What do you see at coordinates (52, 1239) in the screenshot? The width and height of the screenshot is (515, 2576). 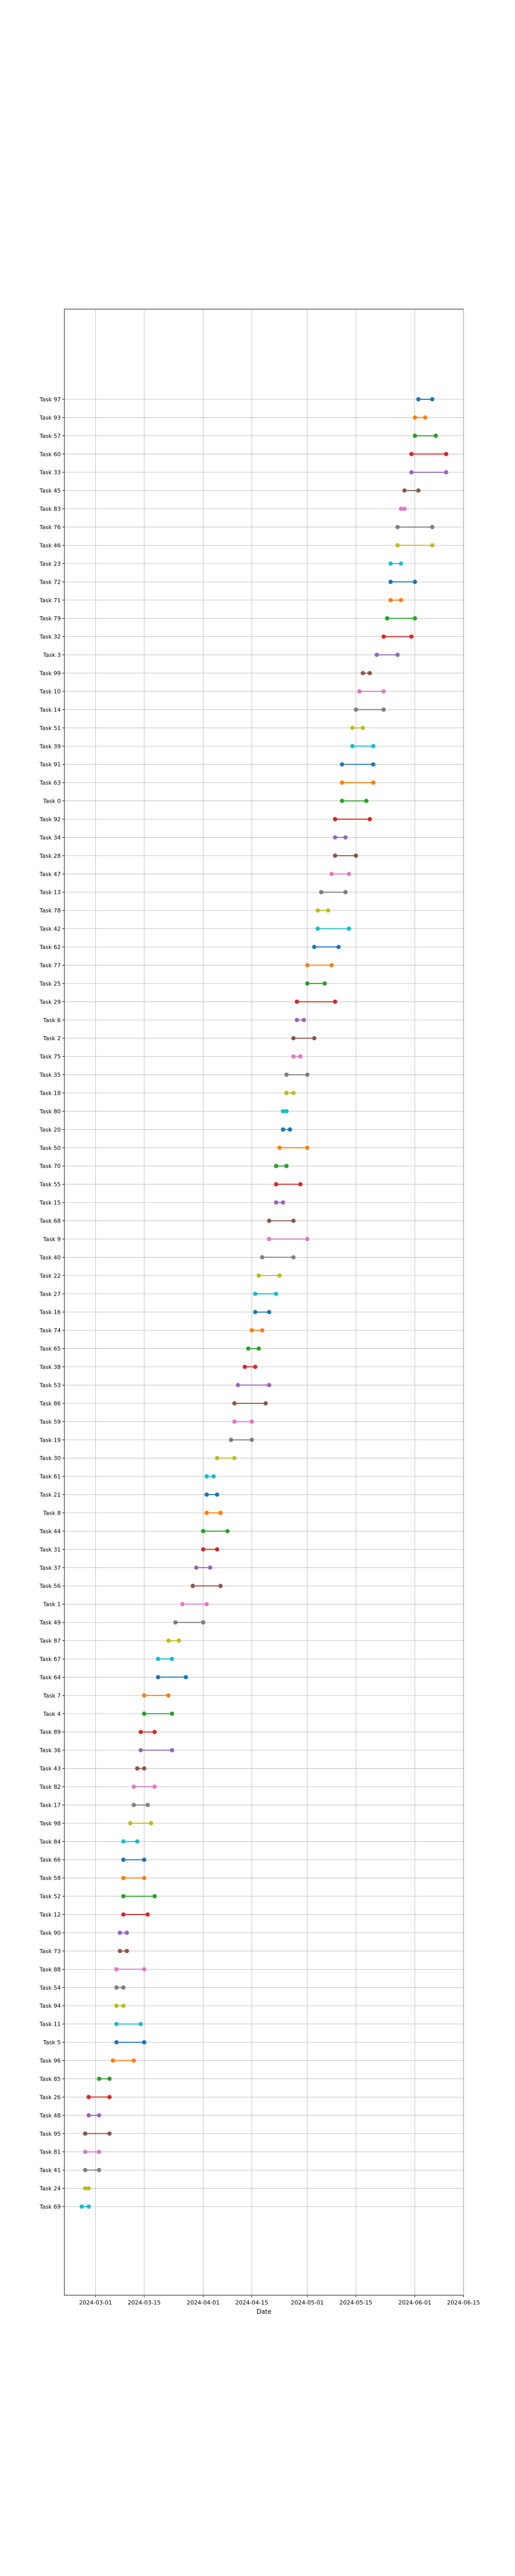 I see `y-tick-label: Task 9` at bounding box center [52, 1239].